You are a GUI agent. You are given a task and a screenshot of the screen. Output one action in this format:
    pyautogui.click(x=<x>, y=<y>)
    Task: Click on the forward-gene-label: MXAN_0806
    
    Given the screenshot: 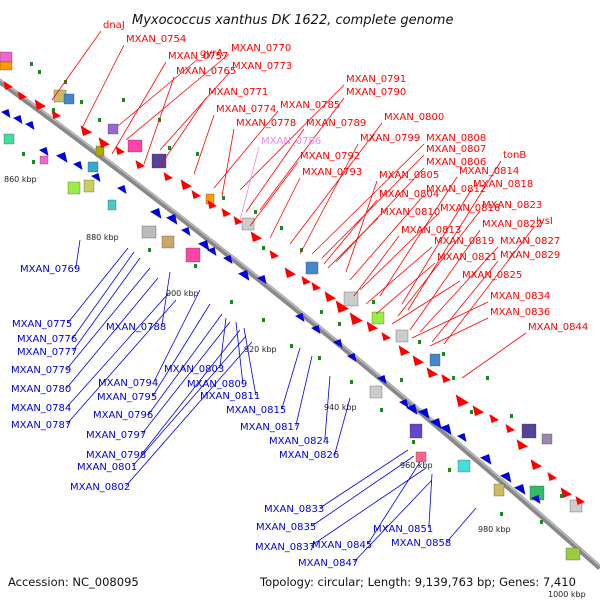 What is the action you would take?
    pyautogui.click(x=456, y=162)
    